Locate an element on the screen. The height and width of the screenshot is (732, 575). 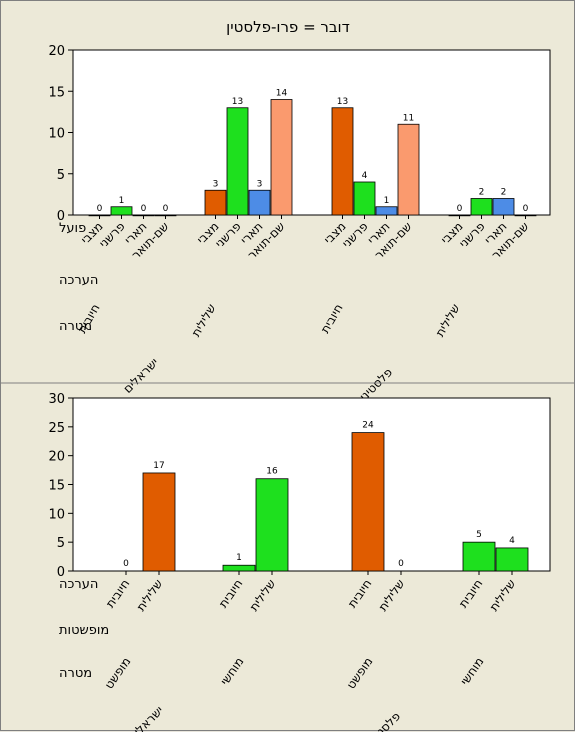
data-label: 5 is located at coordinates (479, 535).